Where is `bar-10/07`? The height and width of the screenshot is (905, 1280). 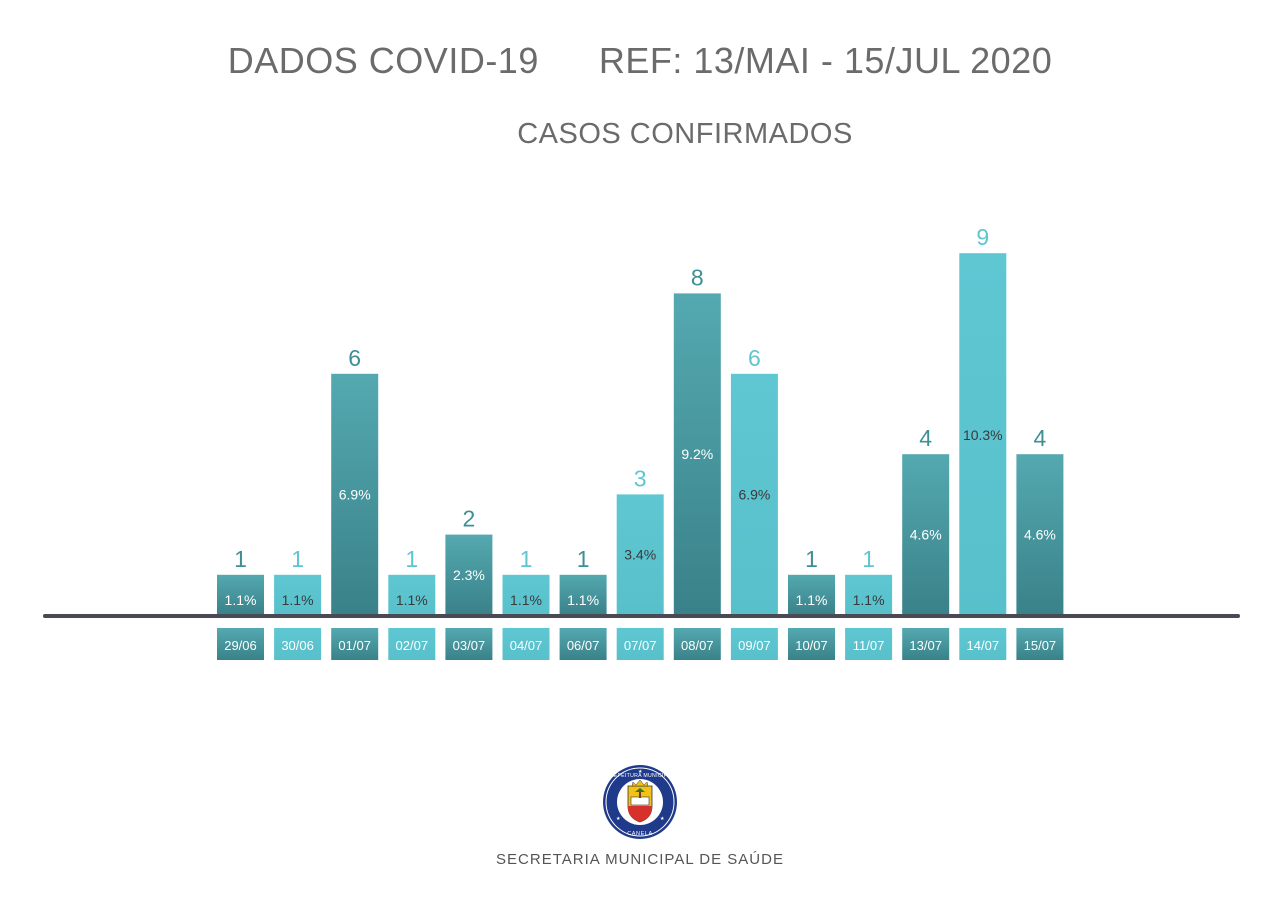 bar-10/07 is located at coordinates (811, 594).